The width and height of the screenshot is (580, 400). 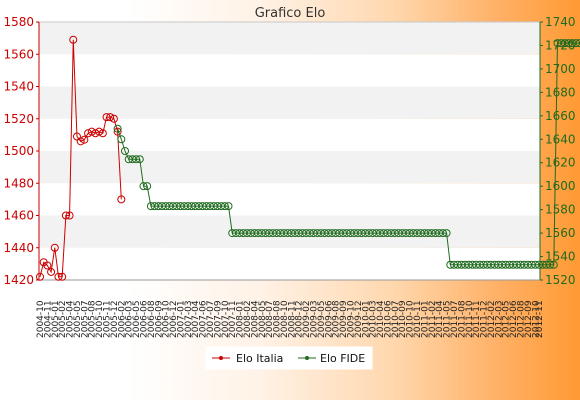 I want to click on x-tick-label: 2012-02, so click(x=492, y=319).